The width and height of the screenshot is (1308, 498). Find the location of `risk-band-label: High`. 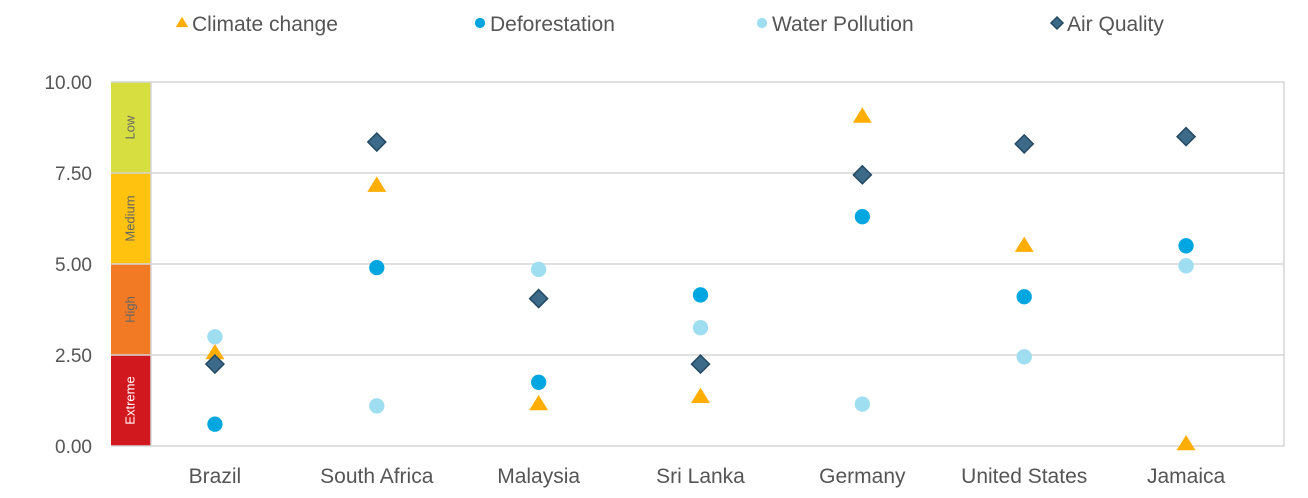

risk-band-label: High is located at coordinates (129, 309).